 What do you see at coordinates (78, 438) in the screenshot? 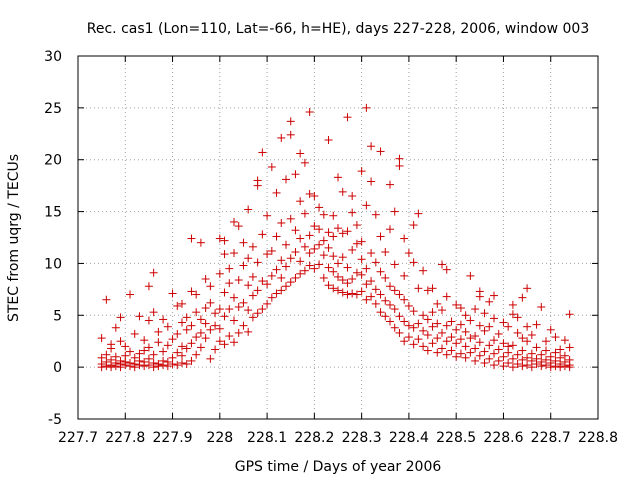
I see `x-tick-label: 227.7` at bounding box center [78, 438].